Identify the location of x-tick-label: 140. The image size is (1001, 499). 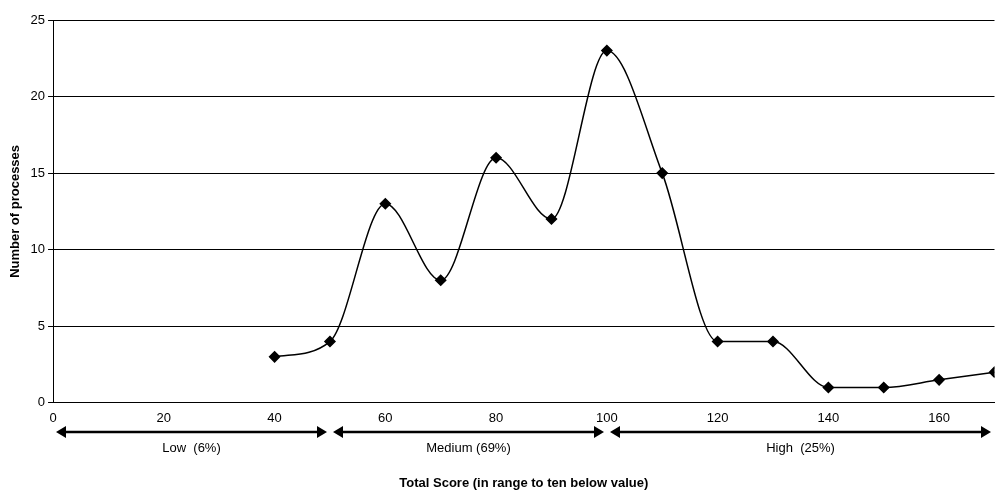
(828, 418).